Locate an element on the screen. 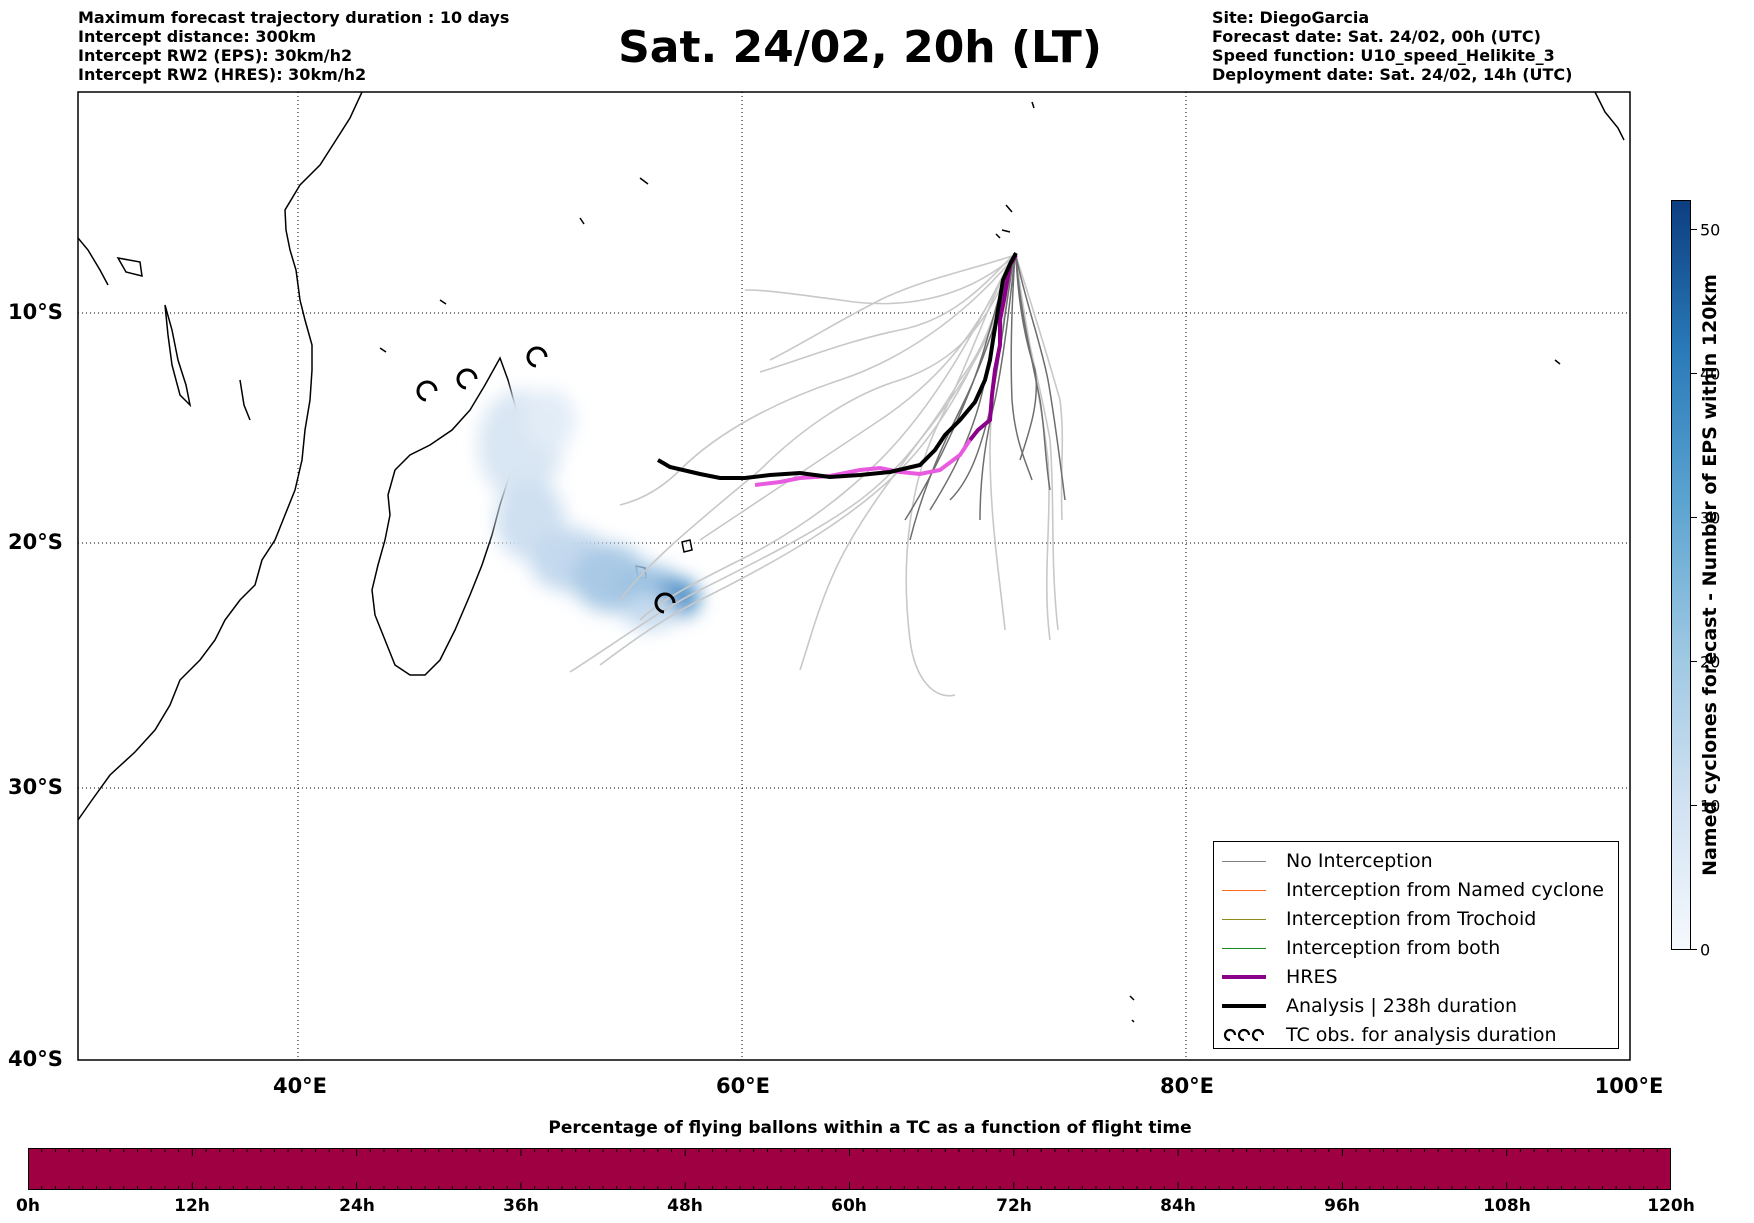  eps-trajectories-light is located at coordinates (816, 475).